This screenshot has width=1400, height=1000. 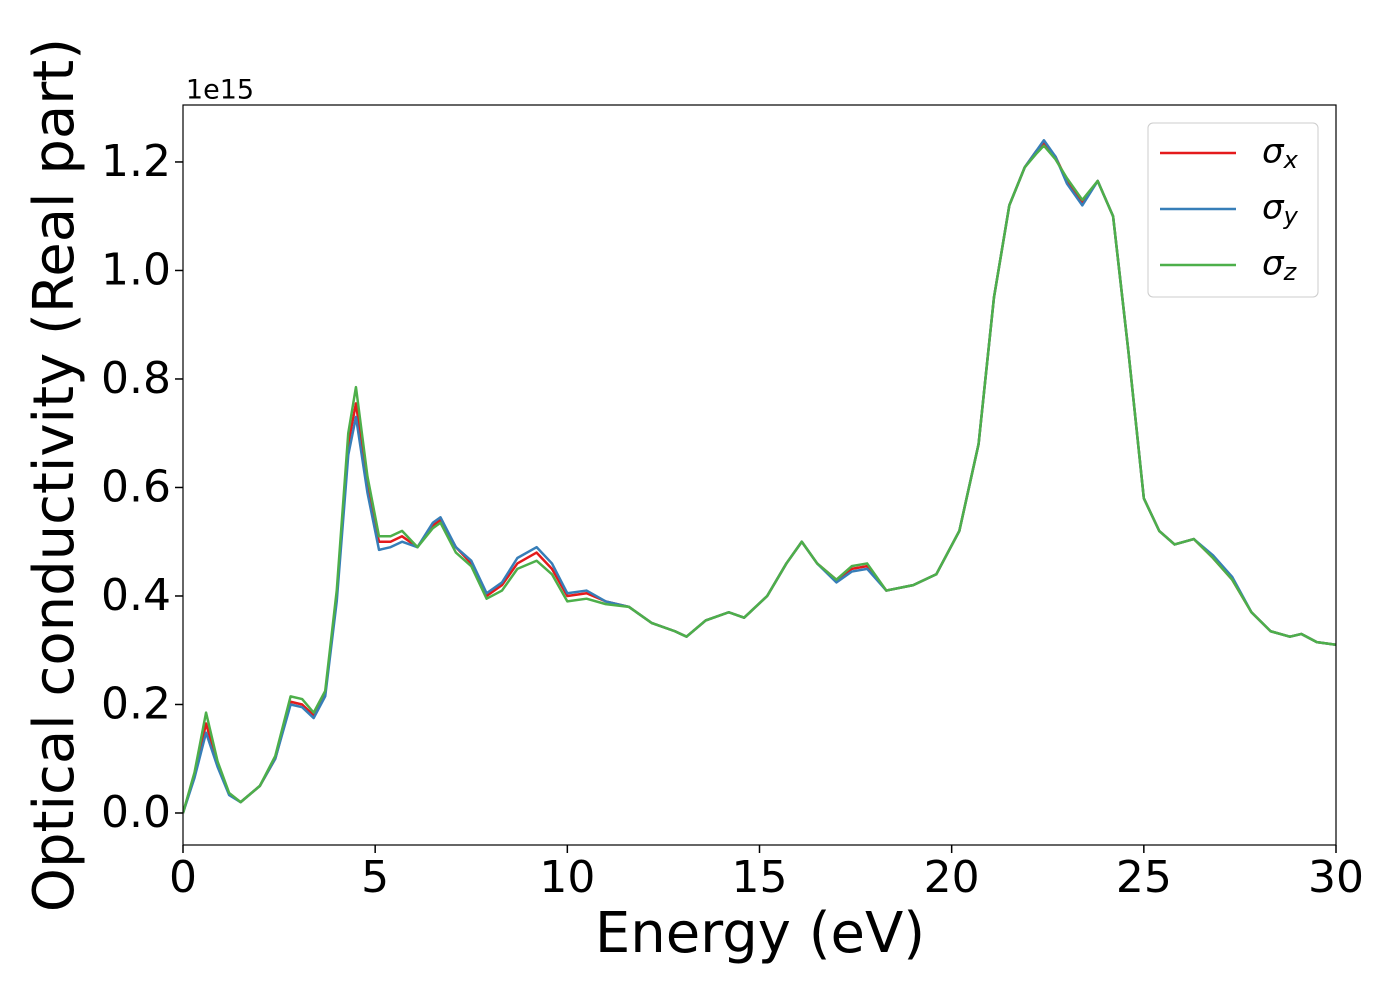 What do you see at coordinates (1280, 265) in the screenshot?
I see `legend-label: σz` at bounding box center [1280, 265].